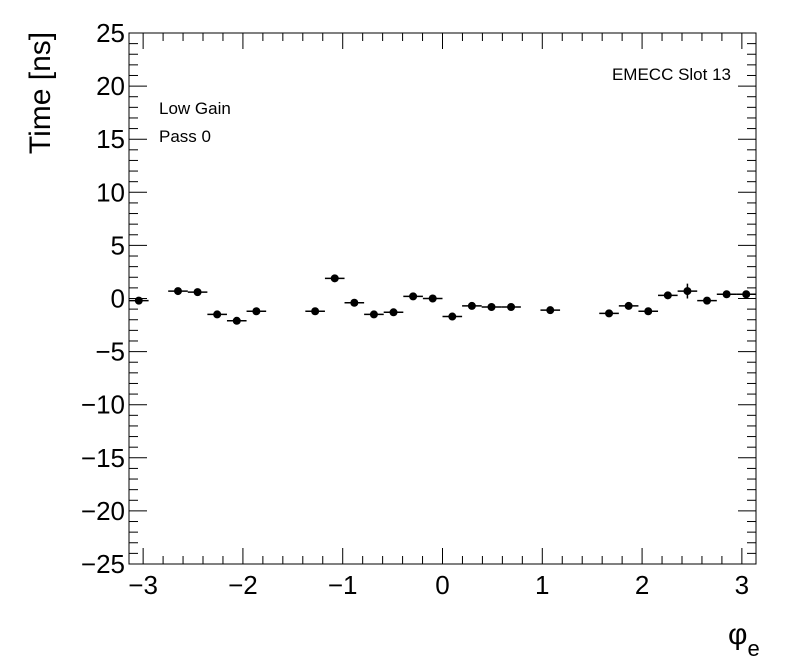 The width and height of the screenshot is (796, 672). What do you see at coordinates (103, 458) in the screenshot?
I see `y-tick-label: −15` at bounding box center [103, 458].